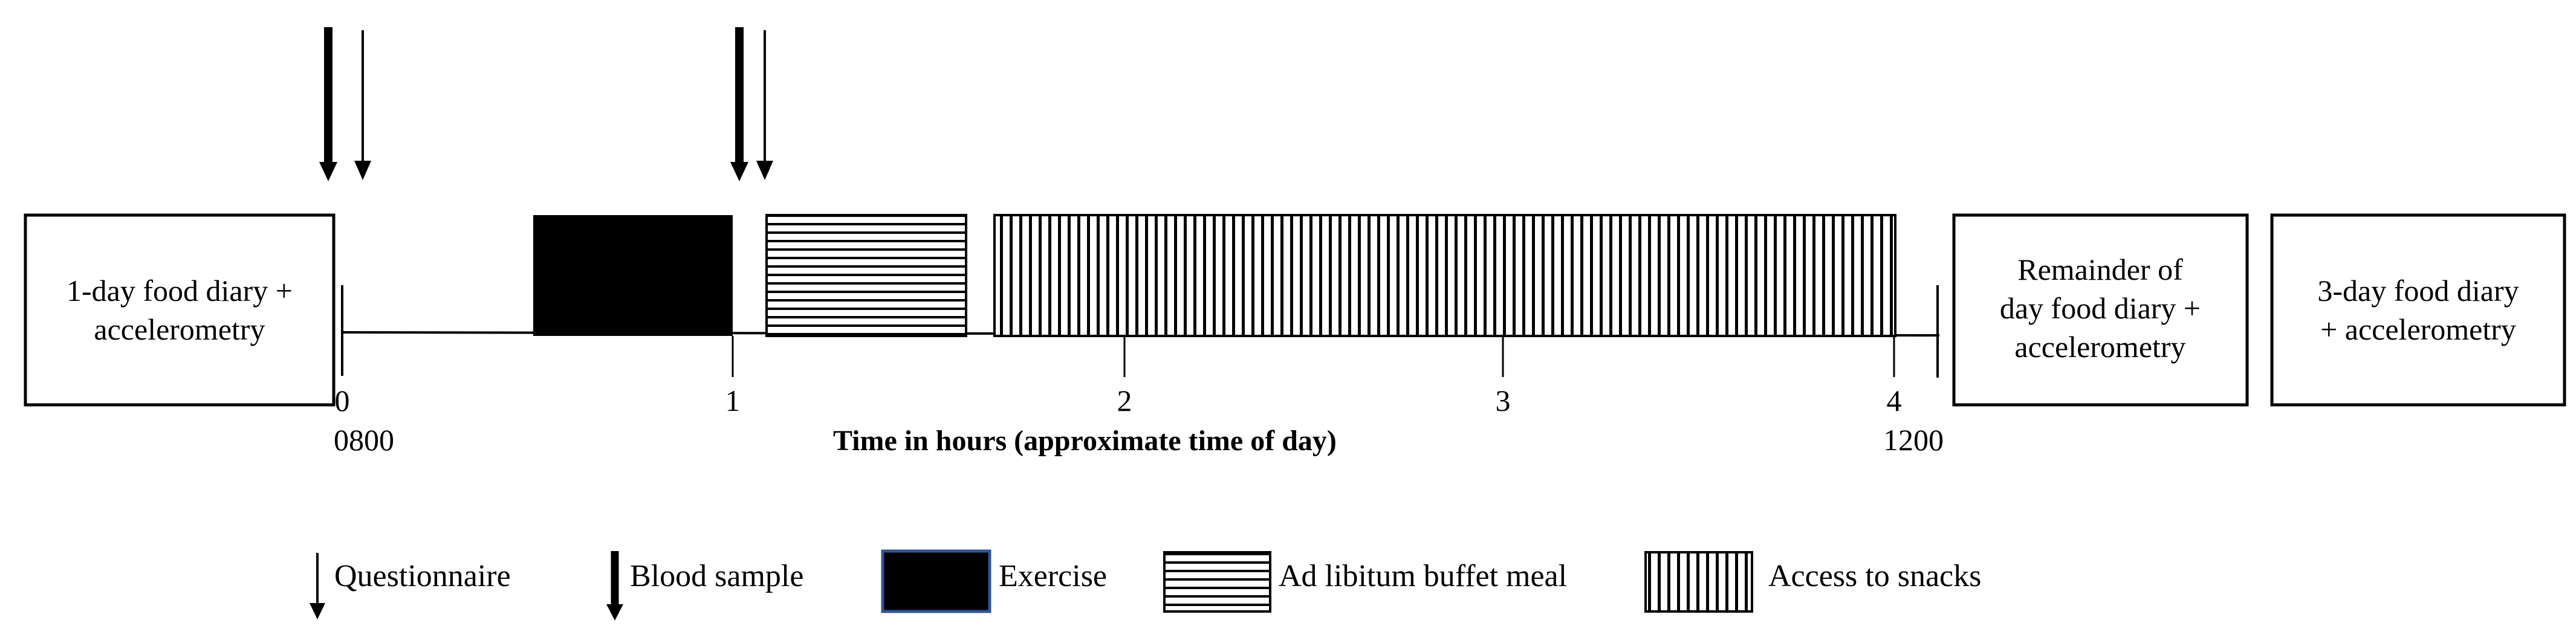 The width and height of the screenshot is (2576, 629). I want to click on baseline-diary-line-1: 1-day food diary +, so click(180, 291).